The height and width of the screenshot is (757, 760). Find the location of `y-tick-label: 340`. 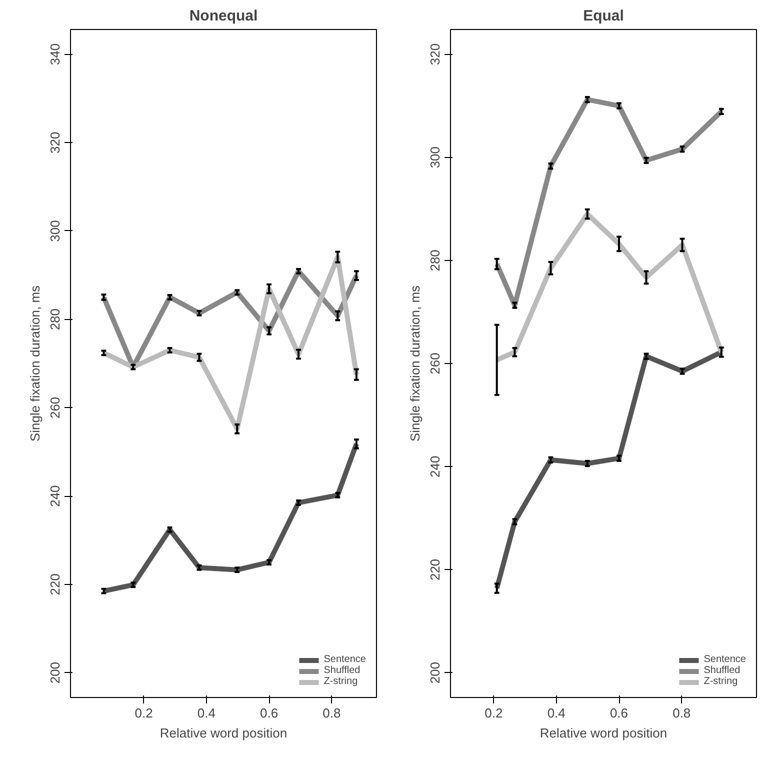

y-tick-label: 340 is located at coordinates (55, 54).